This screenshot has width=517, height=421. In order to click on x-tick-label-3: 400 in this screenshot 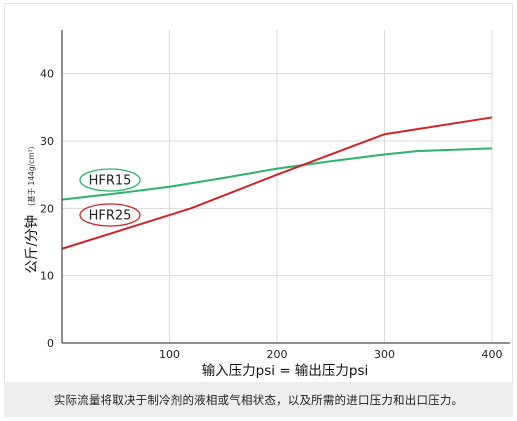, I will do `click(492, 354)`.